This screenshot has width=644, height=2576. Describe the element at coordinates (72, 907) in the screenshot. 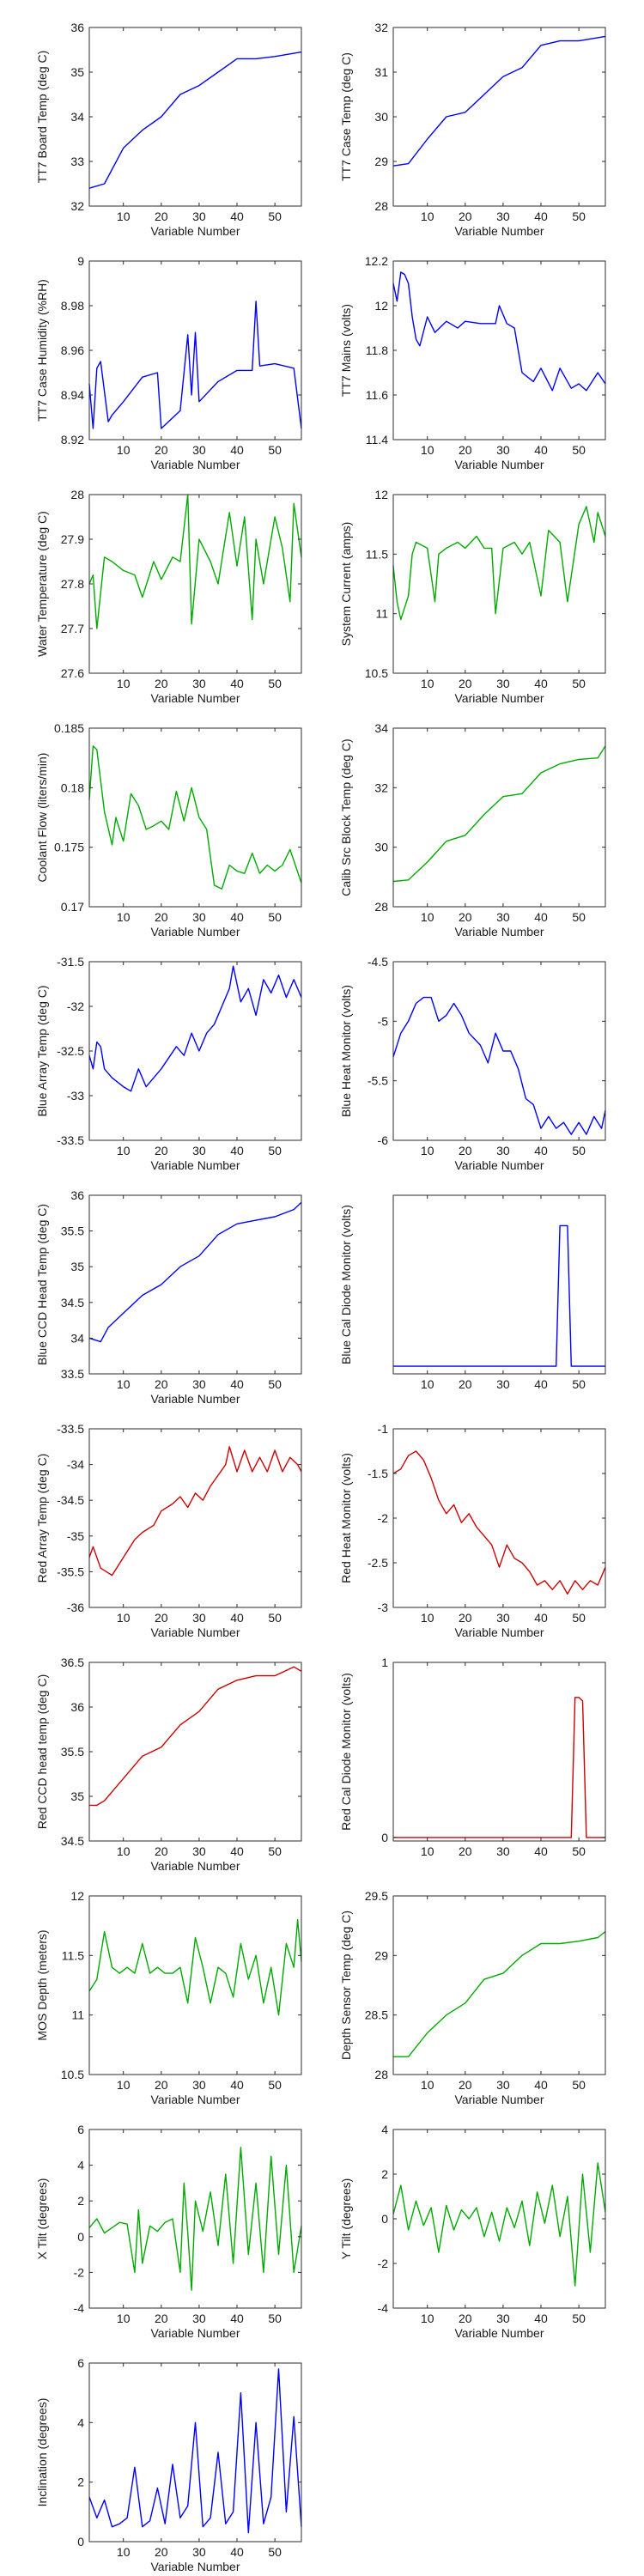

I see `y-tick-label: 0.17` at that location.